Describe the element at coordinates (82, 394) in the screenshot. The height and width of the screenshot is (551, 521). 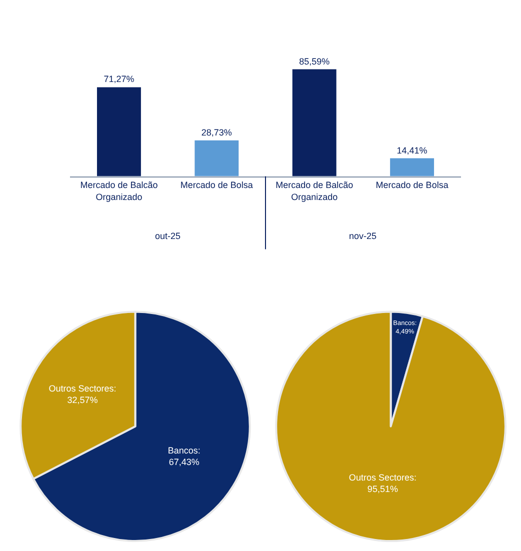
I see `data-label: Outros Sectores: 32,57%` at that location.